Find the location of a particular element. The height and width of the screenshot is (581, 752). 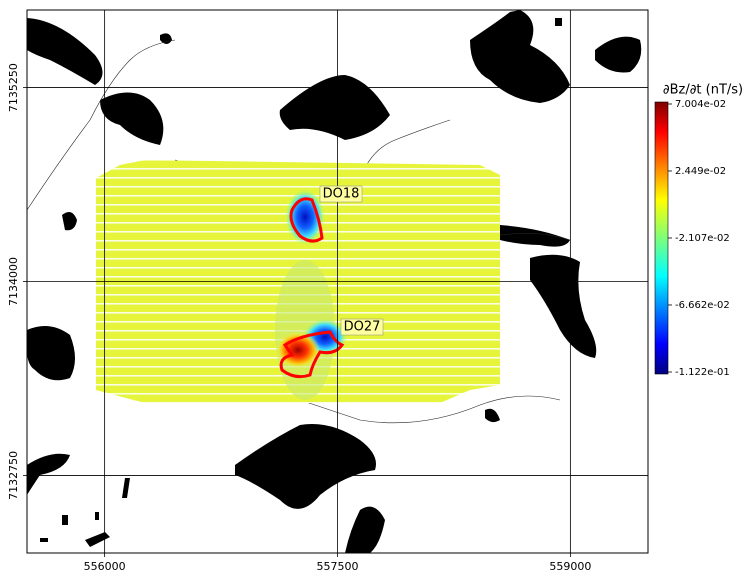

colorbar-tick-label: 2.449e-02 is located at coordinates (700, 171).